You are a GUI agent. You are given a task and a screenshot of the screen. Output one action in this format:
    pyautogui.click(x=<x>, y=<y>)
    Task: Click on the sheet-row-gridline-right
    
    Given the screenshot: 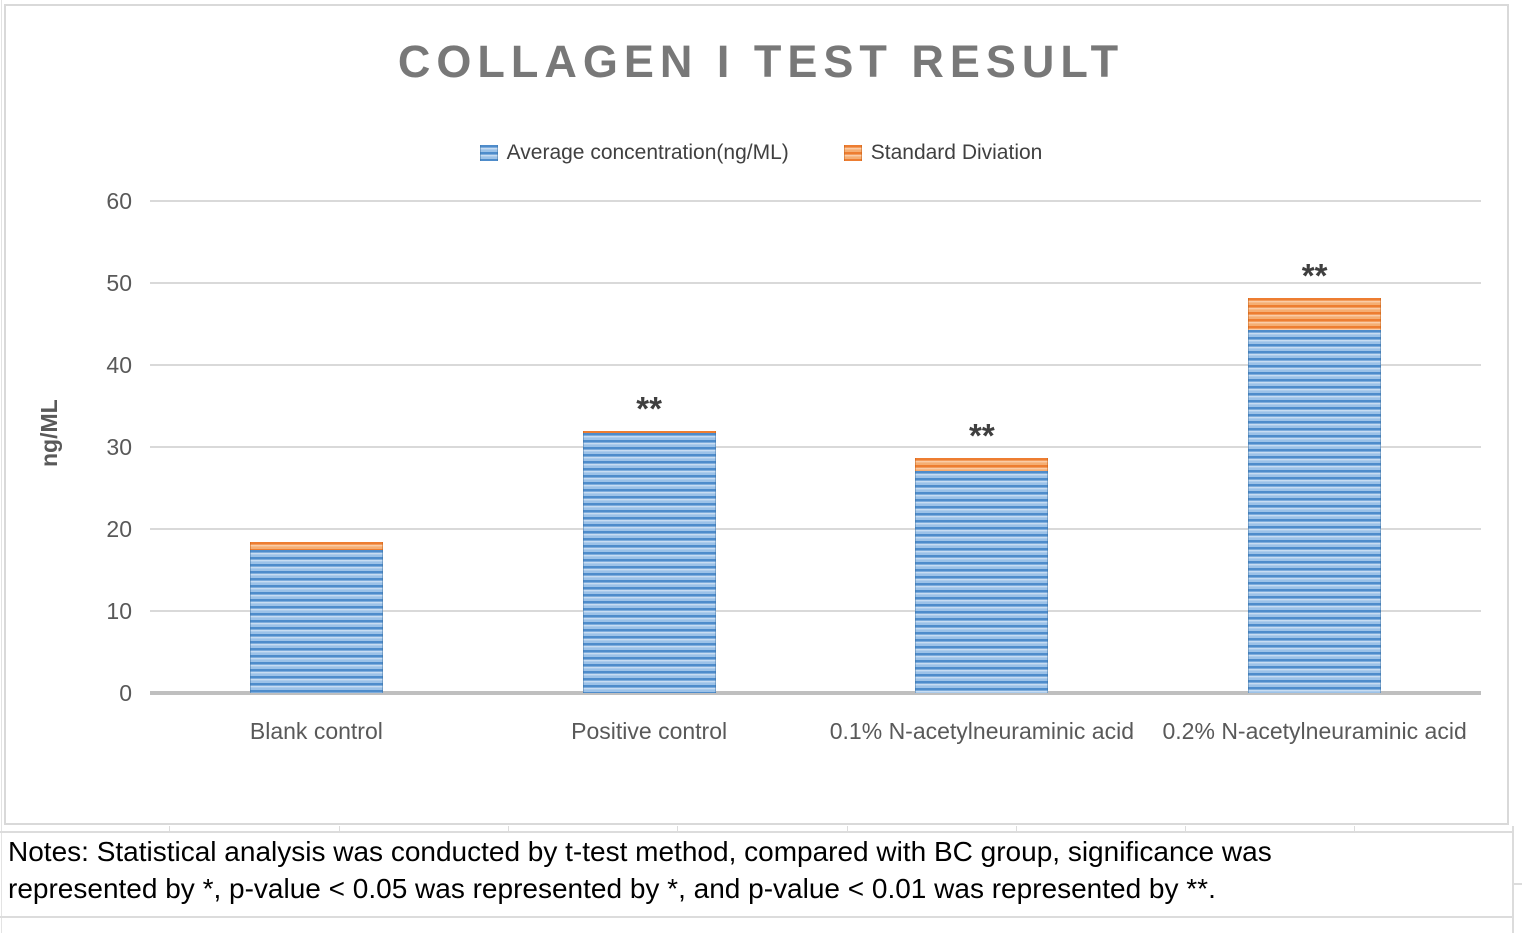 What is the action you would take?
    pyautogui.click(x=1518, y=884)
    